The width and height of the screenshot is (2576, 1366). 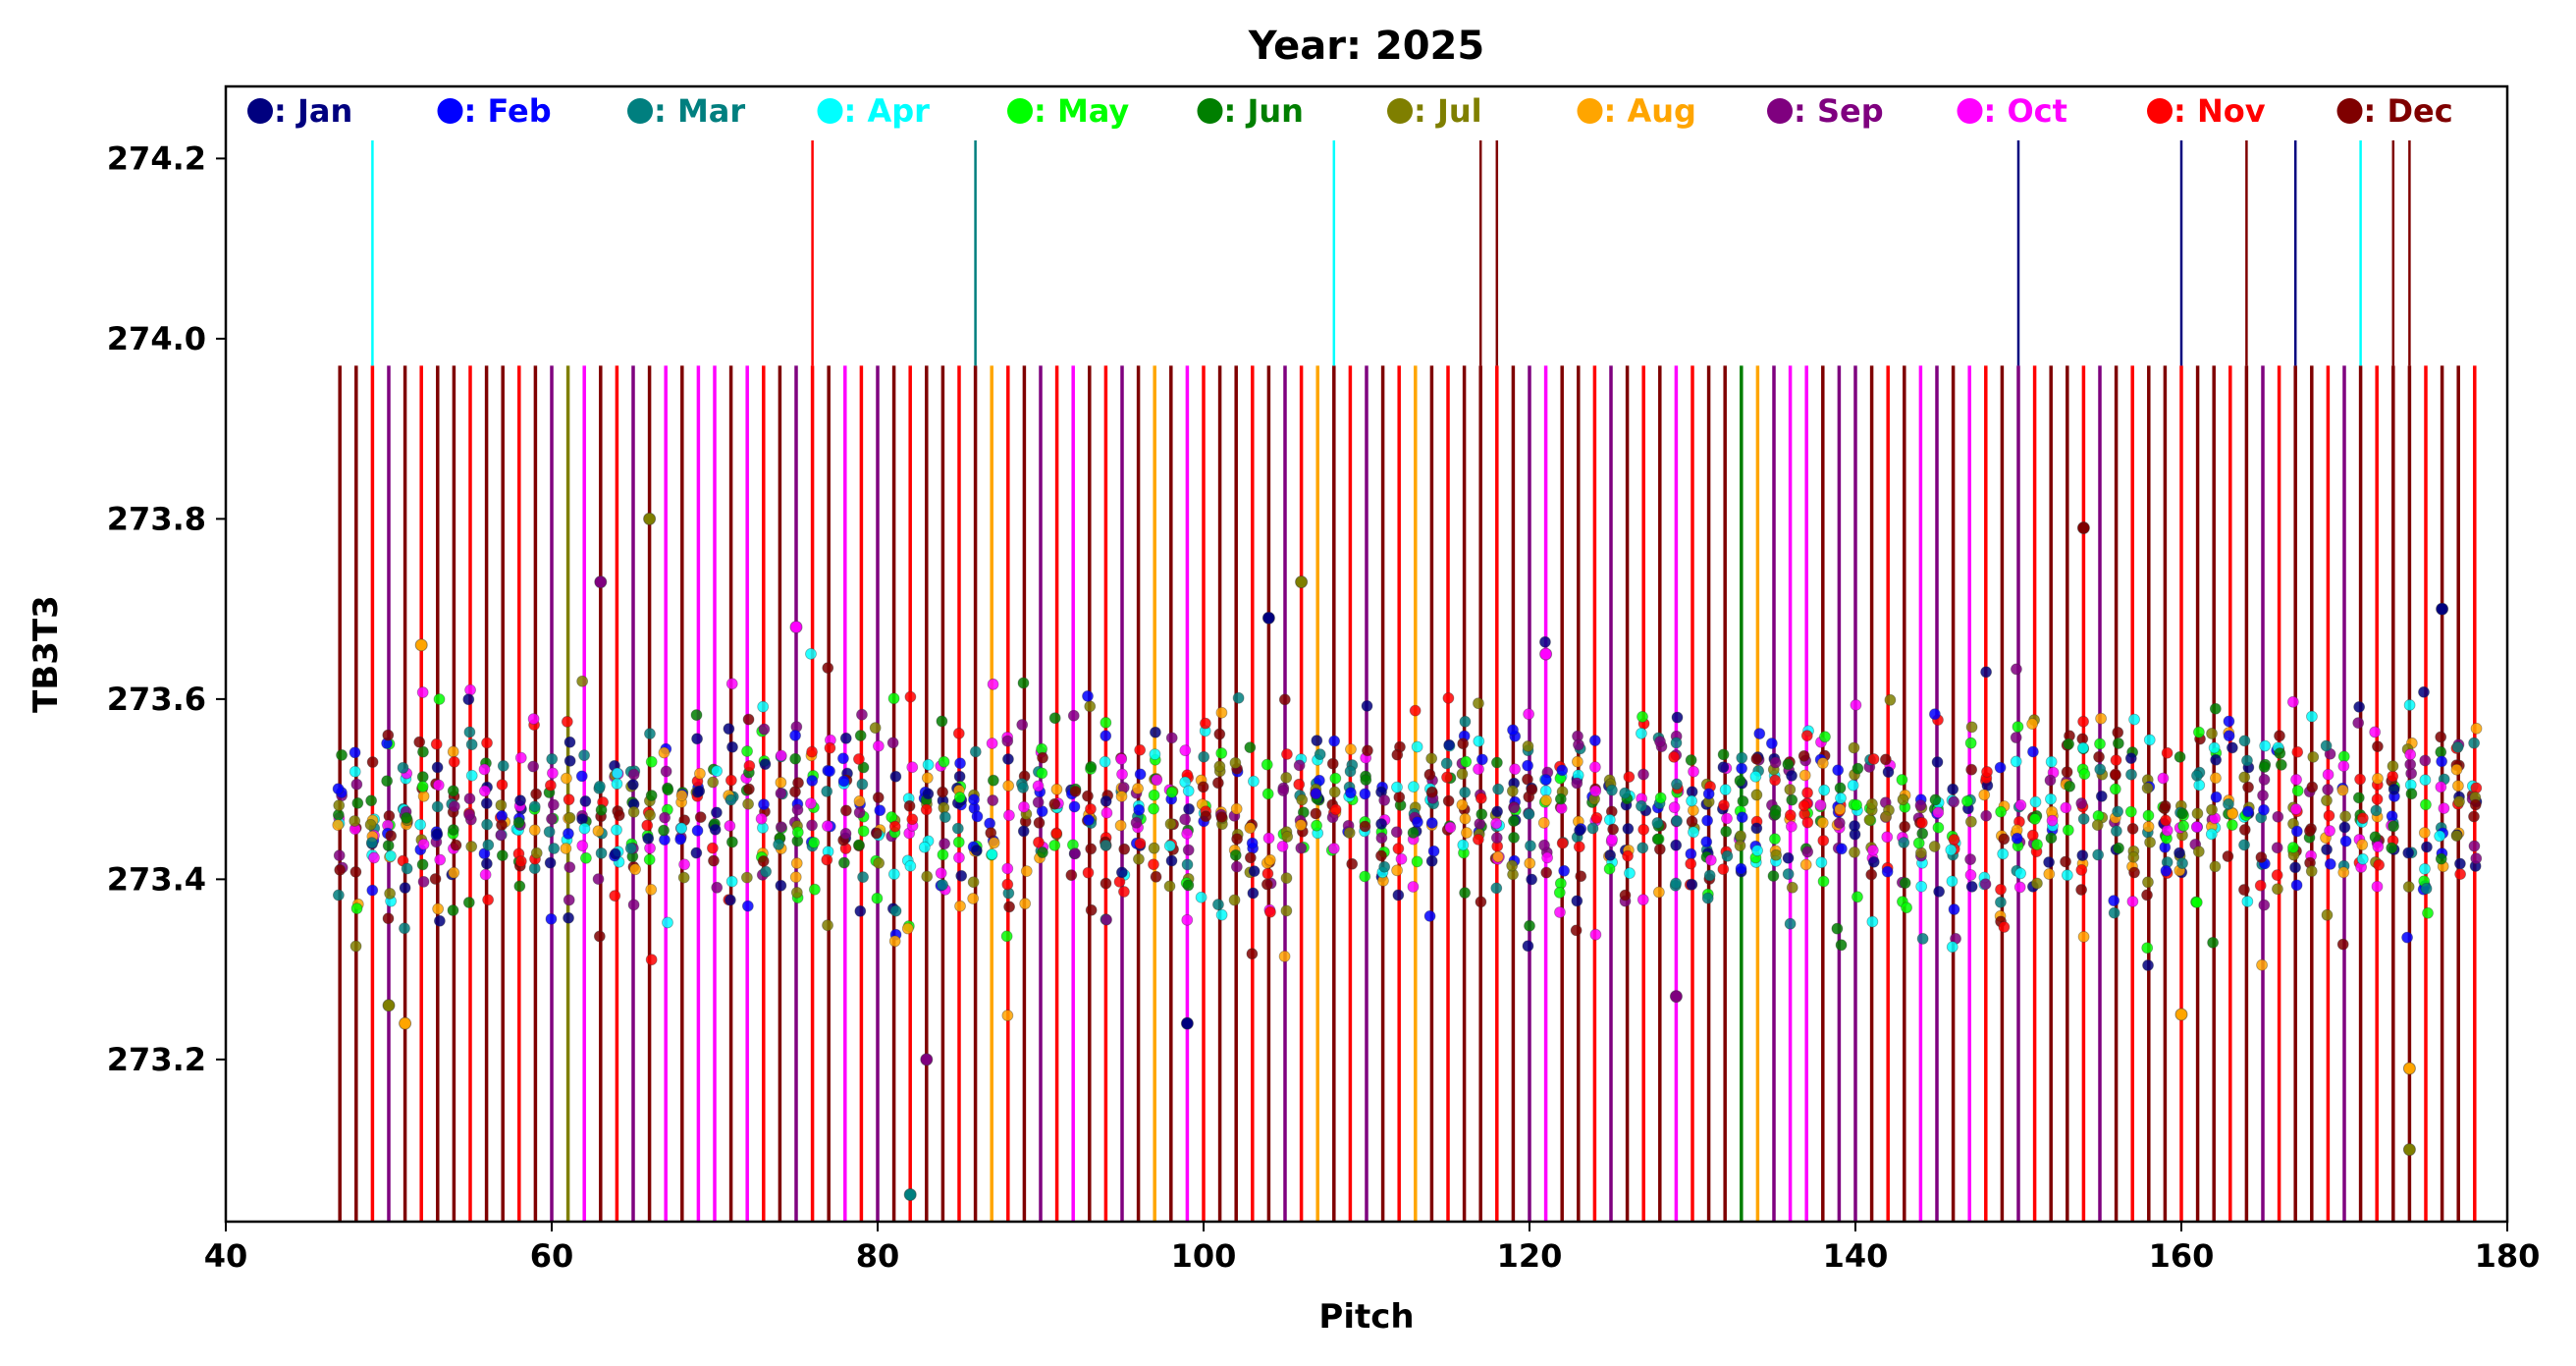 What do you see at coordinates (2508, 1256) in the screenshot?
I see `x-tick-label: 180` at bounding box center [2508, 1256].